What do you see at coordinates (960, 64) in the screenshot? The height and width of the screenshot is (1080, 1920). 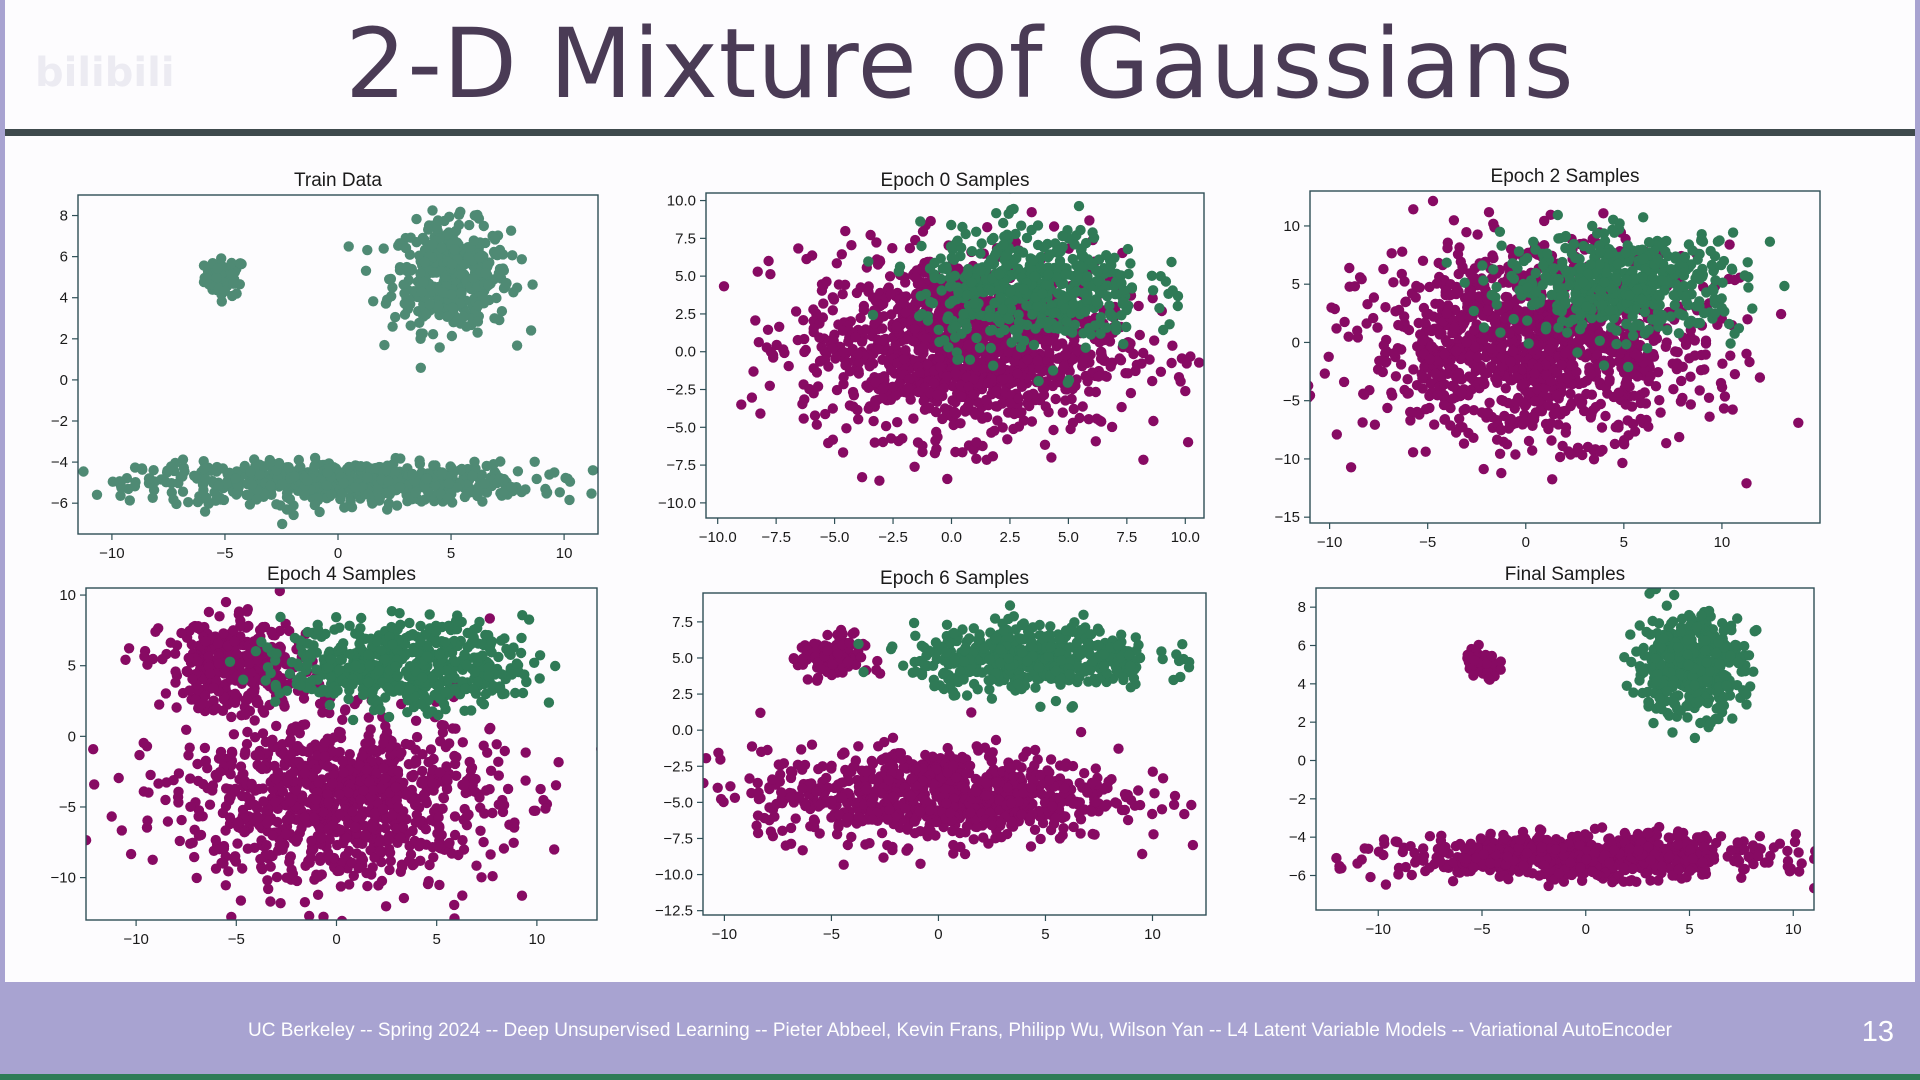 I see `slide-title: 2-D Mixture of Gaussians` at bounding box center [960, 64].